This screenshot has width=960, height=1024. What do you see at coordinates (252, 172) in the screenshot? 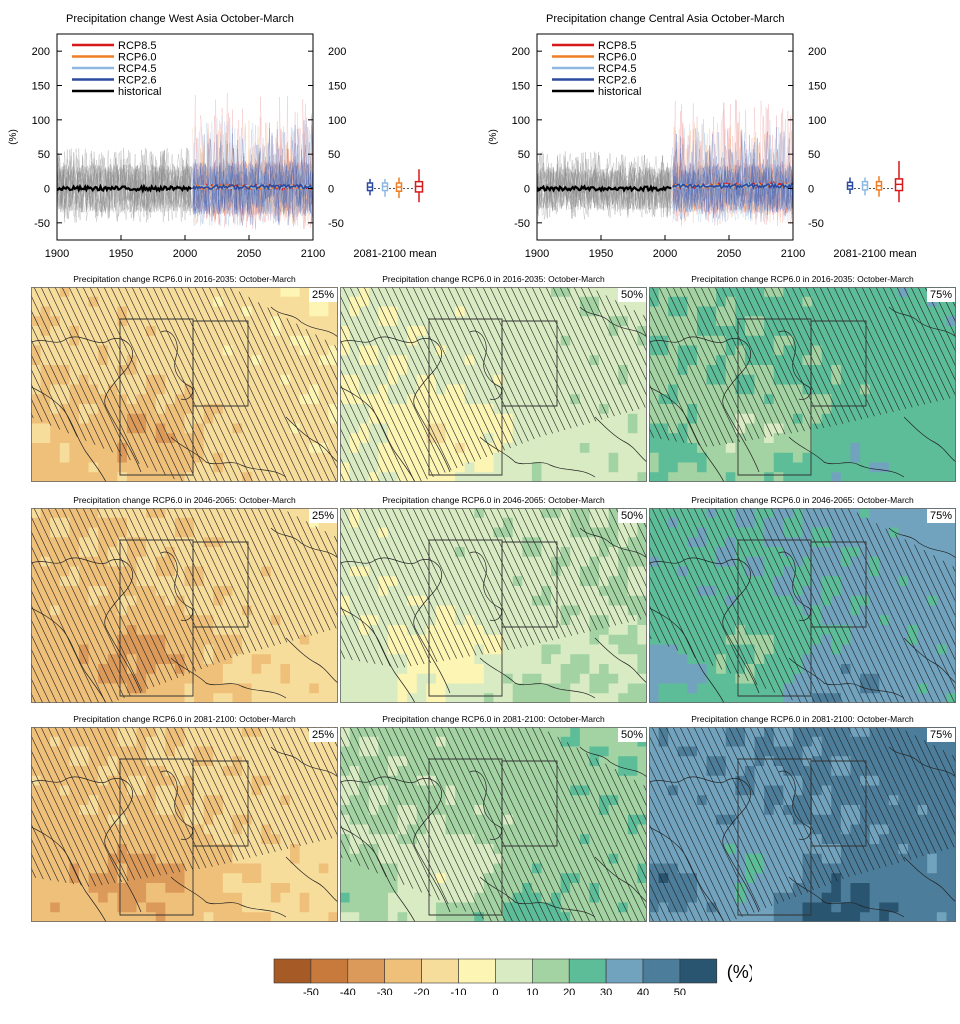
I see `spread-line-rcp45` at bounding box center [252, 172].